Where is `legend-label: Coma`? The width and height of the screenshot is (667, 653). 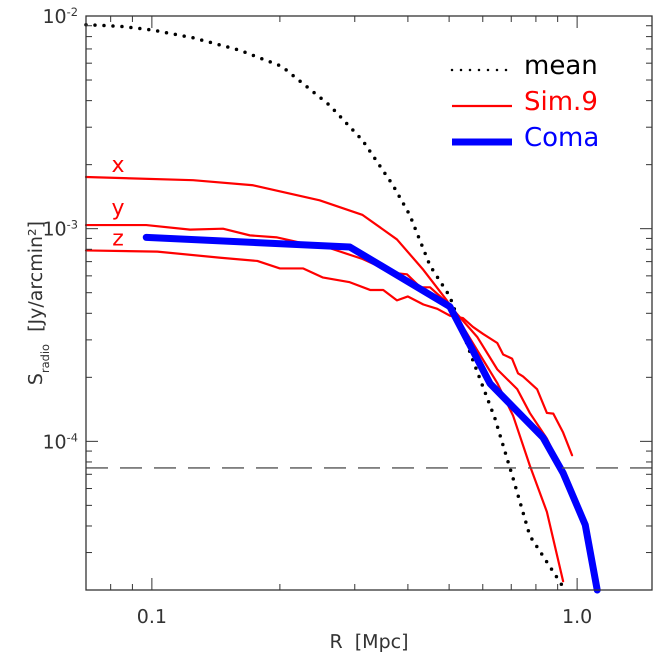
legend-label: Coma is located at coordinates (562, 138).